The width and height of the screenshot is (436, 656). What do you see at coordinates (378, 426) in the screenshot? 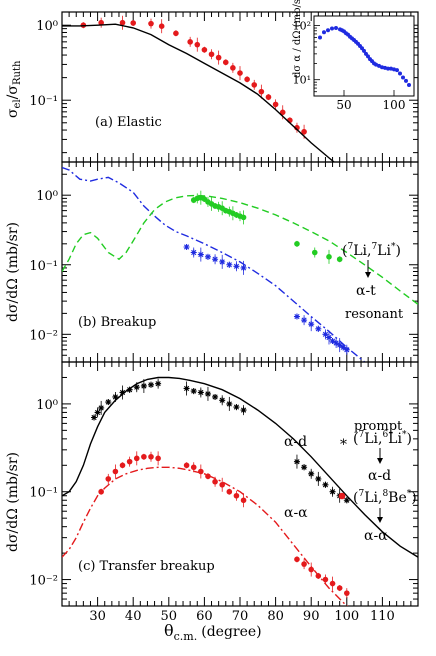
I see `prompt-label: prompt` at bounding box center [378, 426].